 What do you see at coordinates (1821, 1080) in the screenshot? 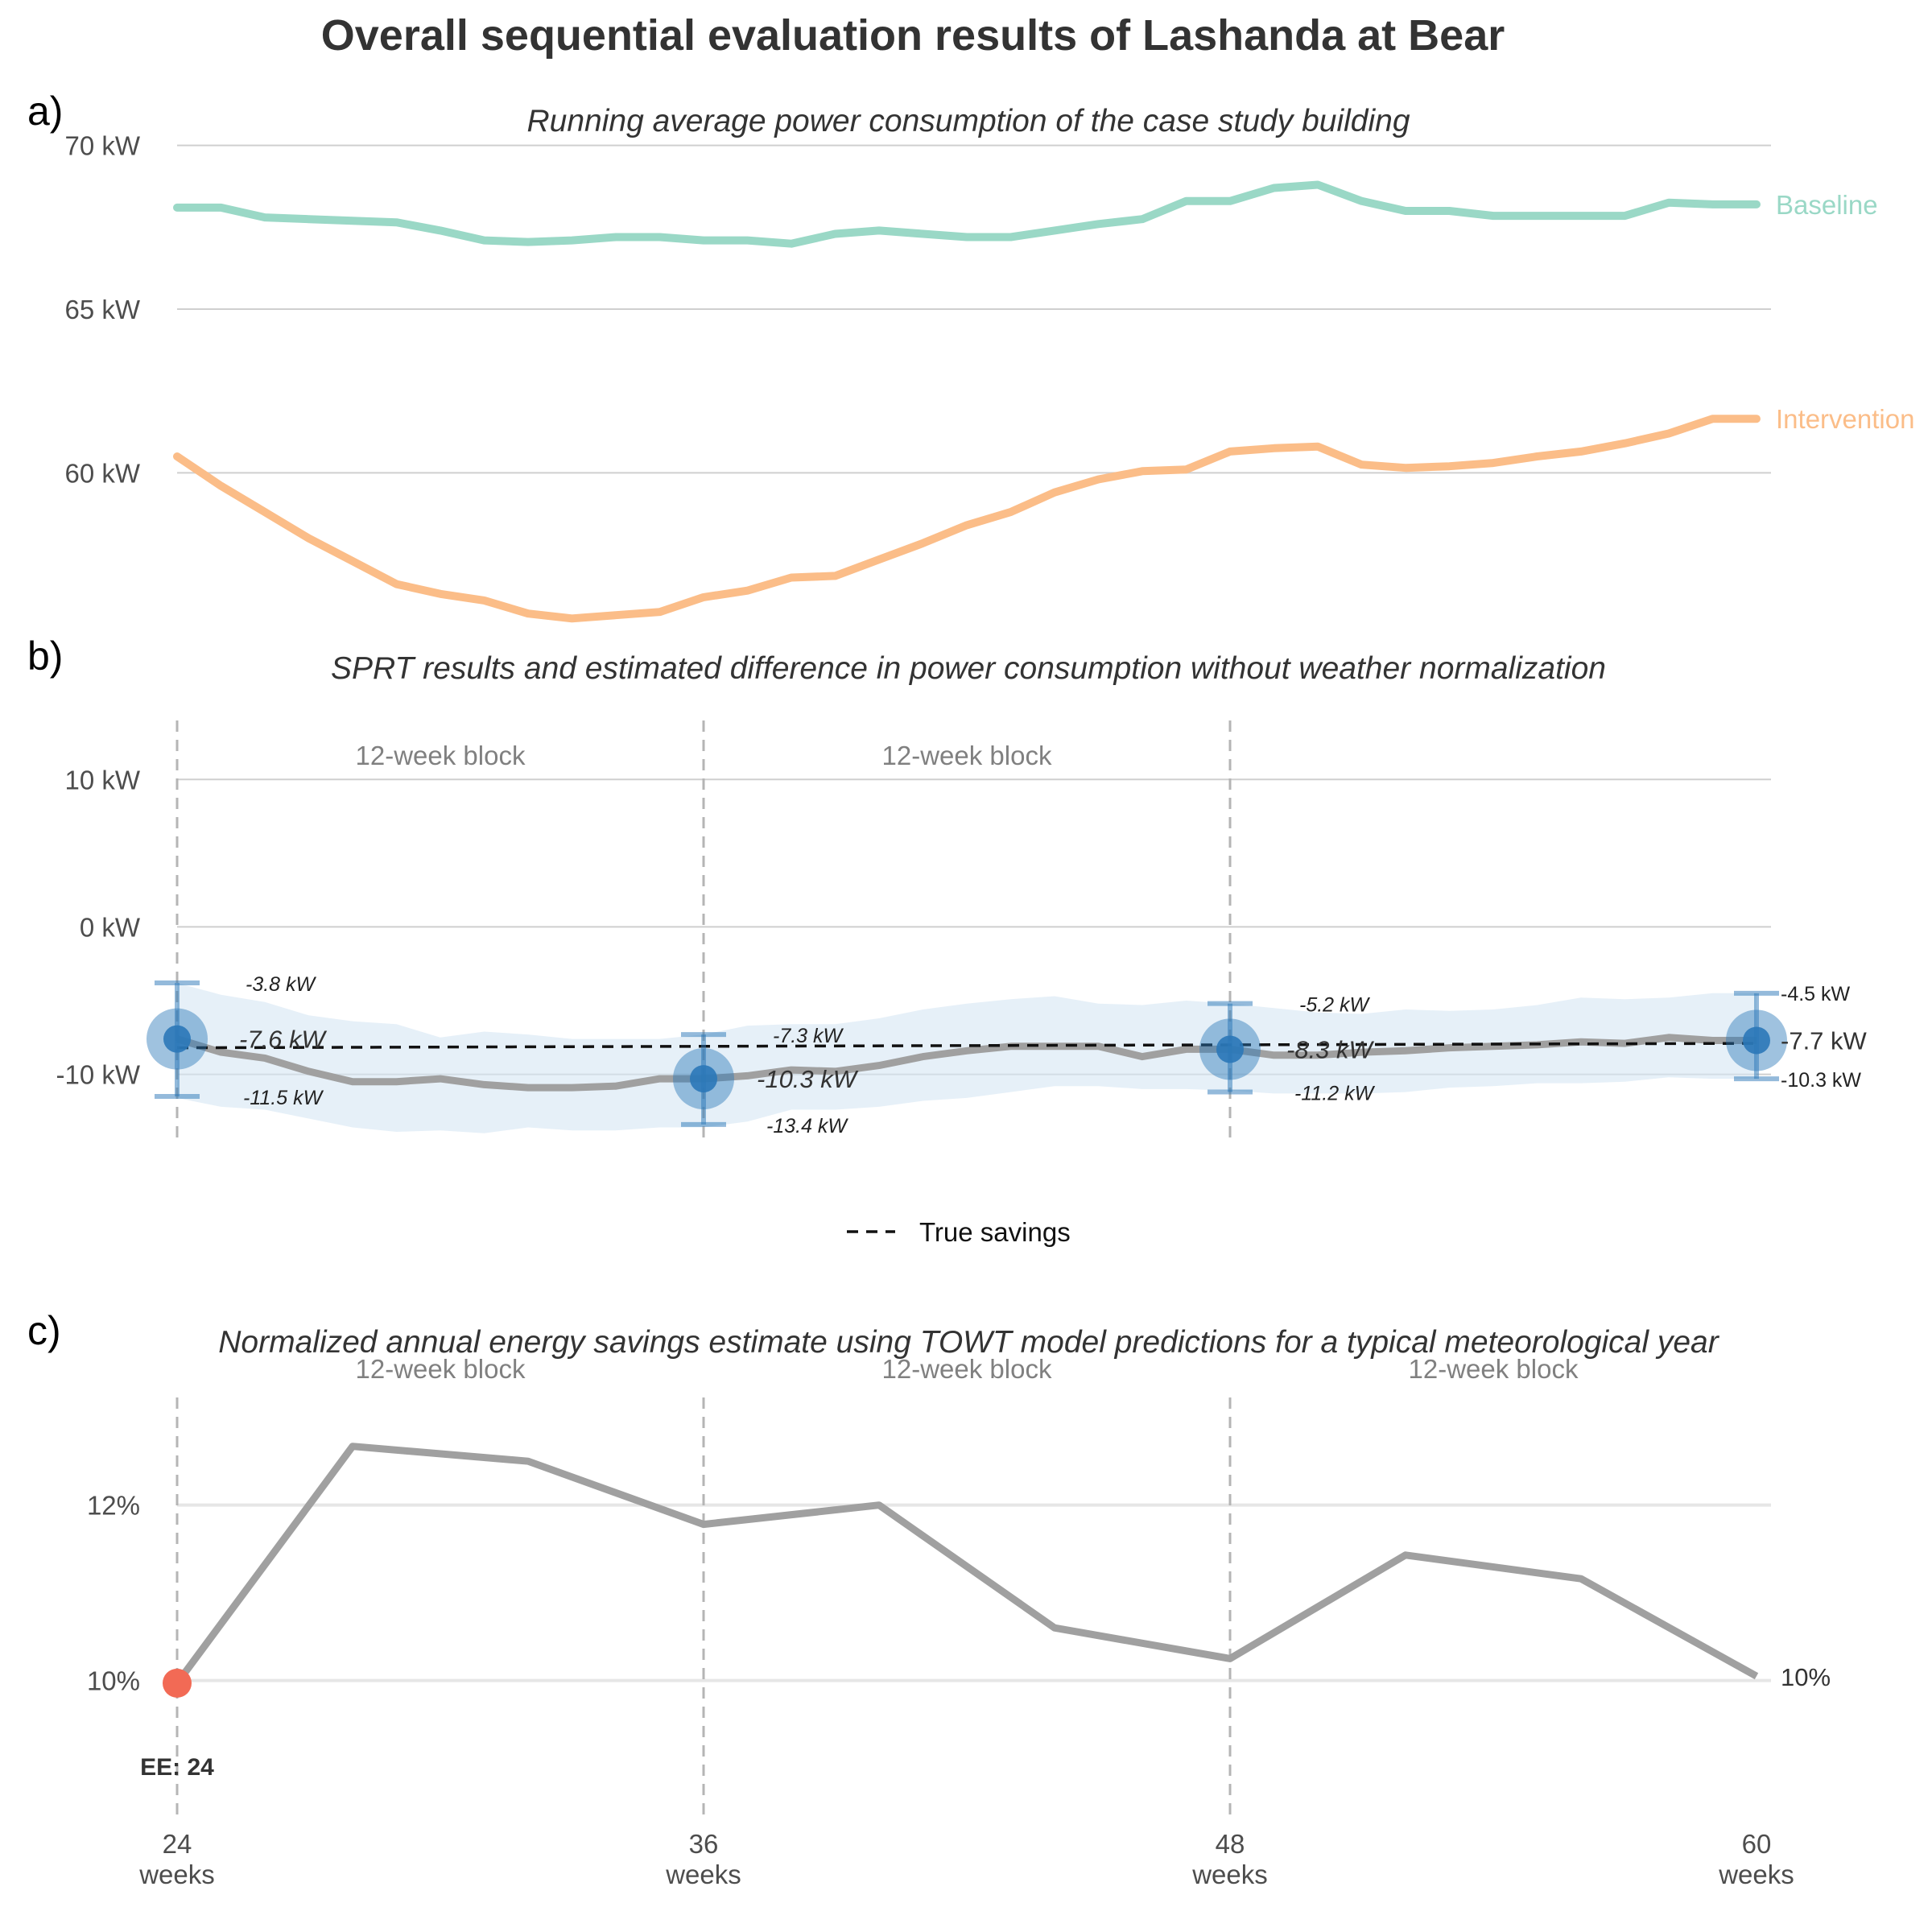
I see `sprt-lower-label-60: -10.3 kW` at bounding box center [1821, 1080].